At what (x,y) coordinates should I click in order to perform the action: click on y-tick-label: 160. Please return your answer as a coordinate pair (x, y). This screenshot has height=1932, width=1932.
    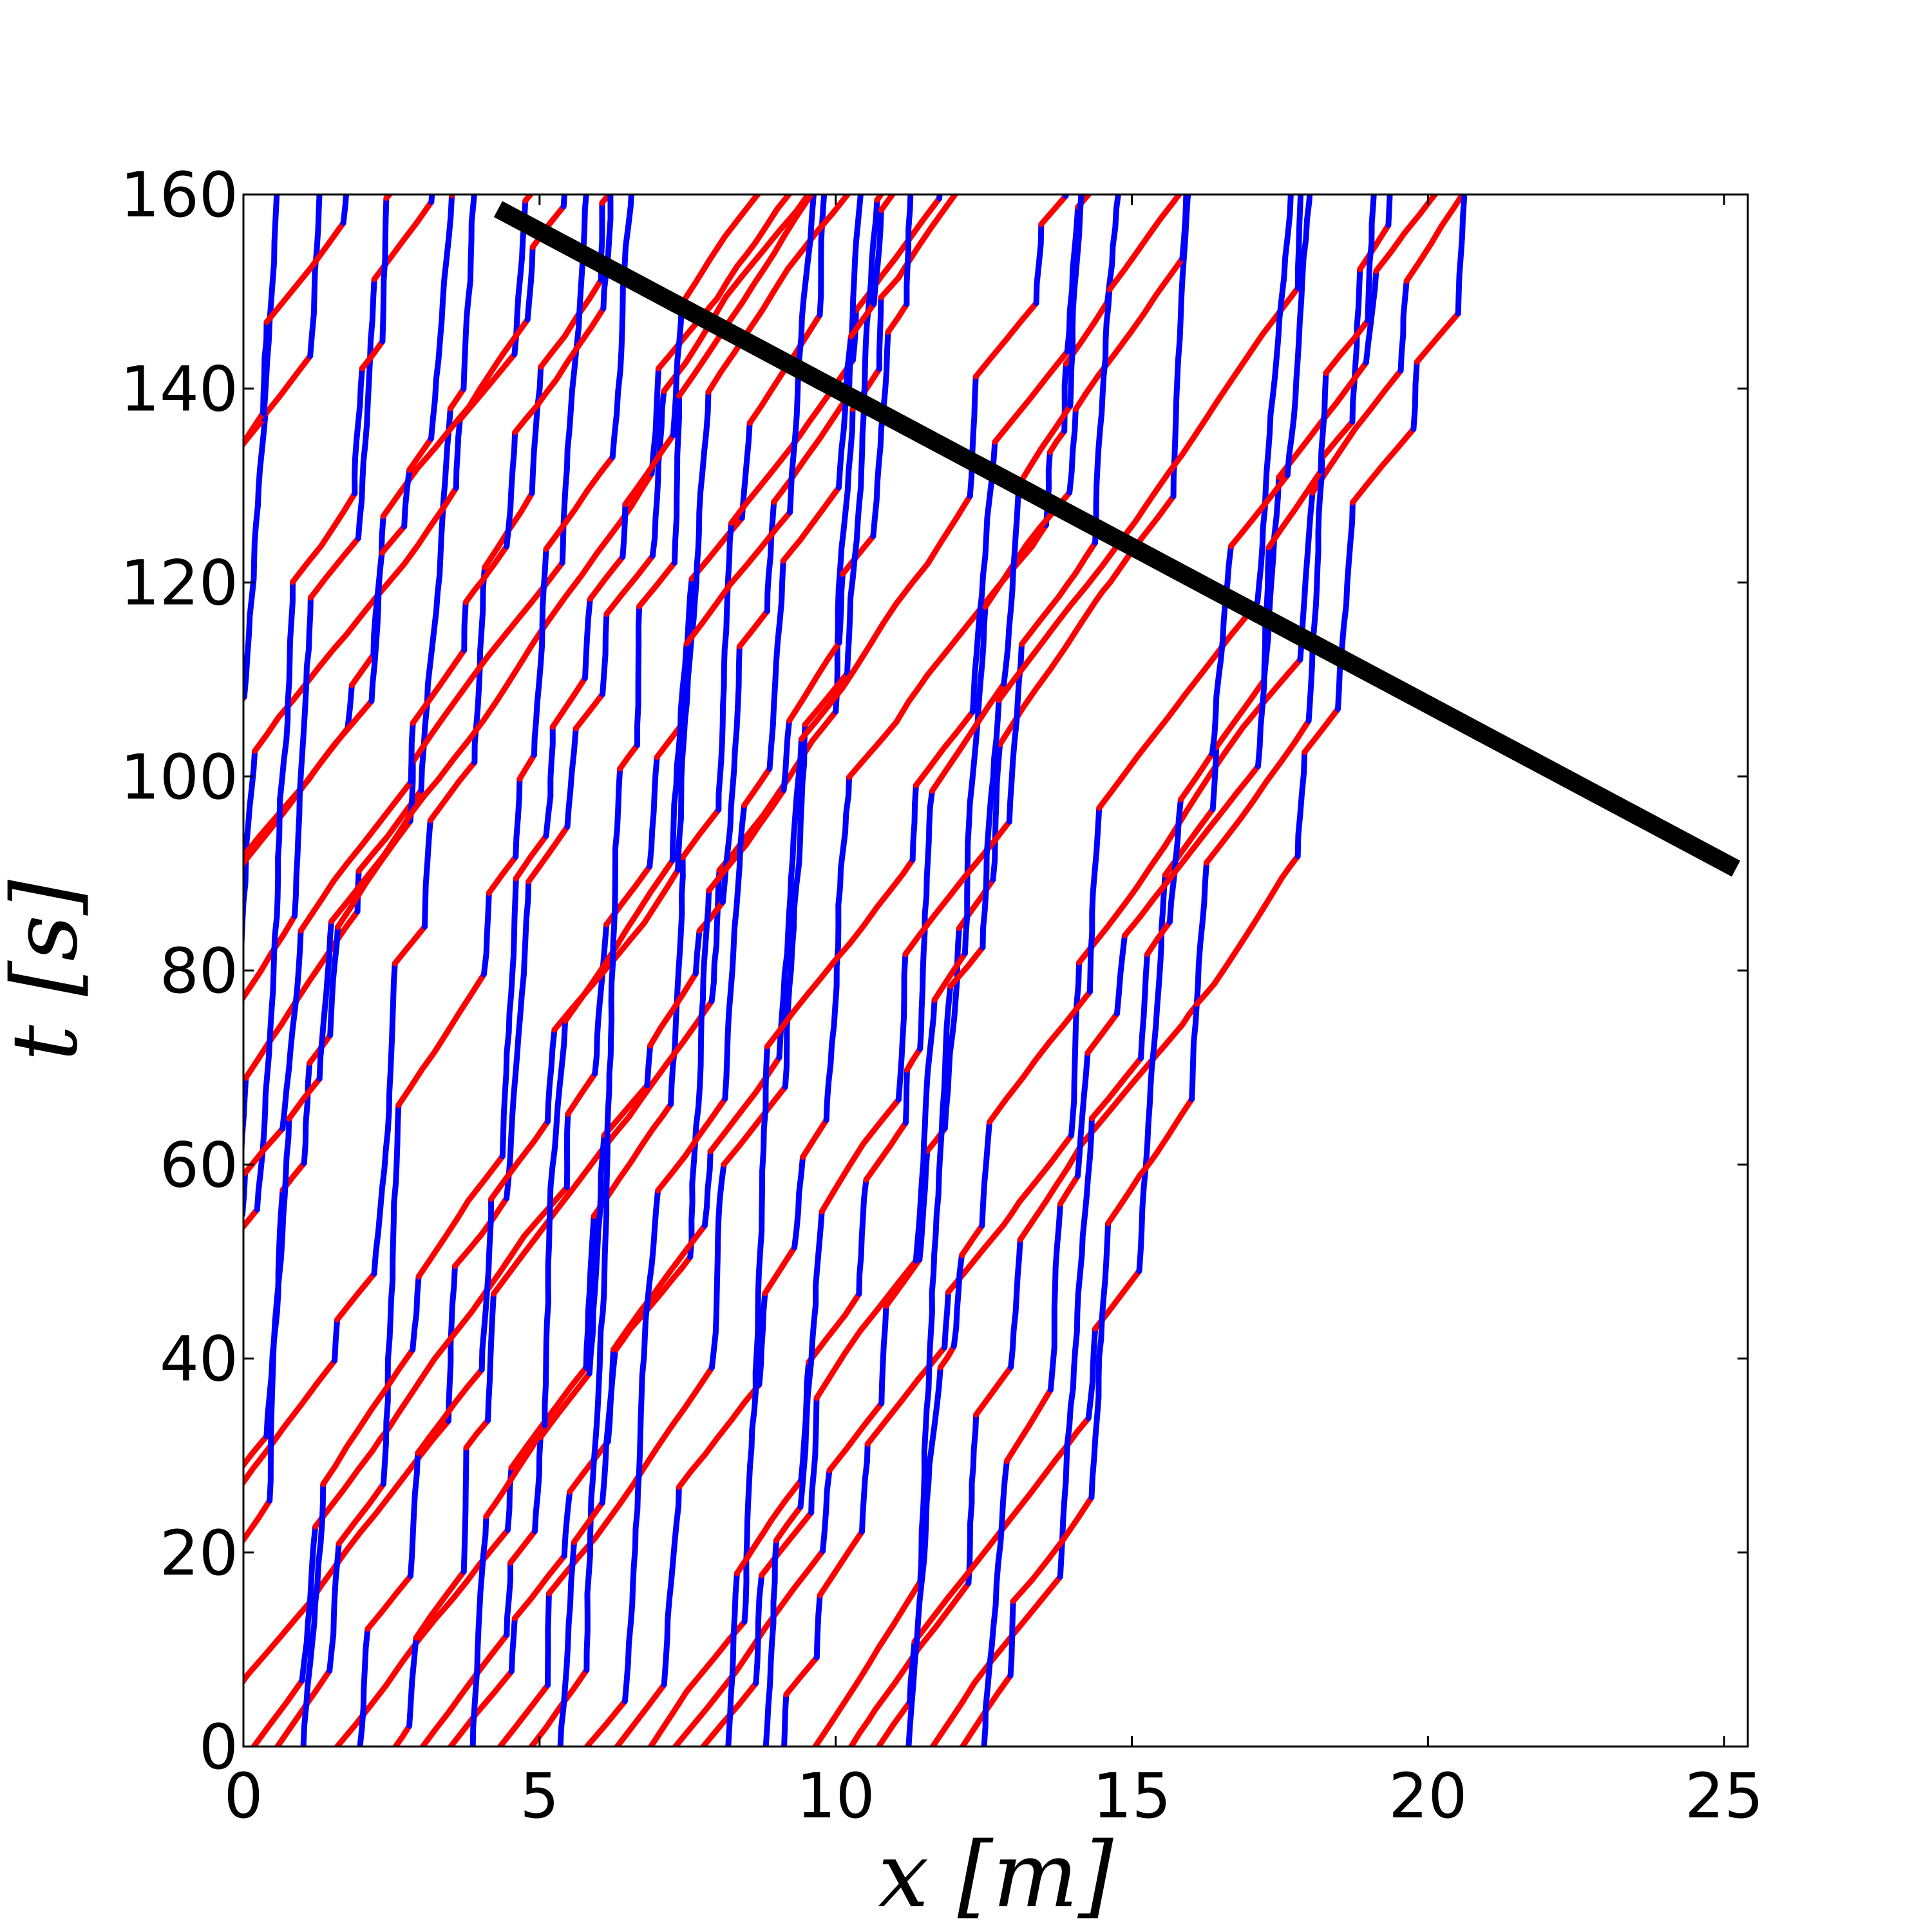
    Looking at the image, I should click on (179, 195).